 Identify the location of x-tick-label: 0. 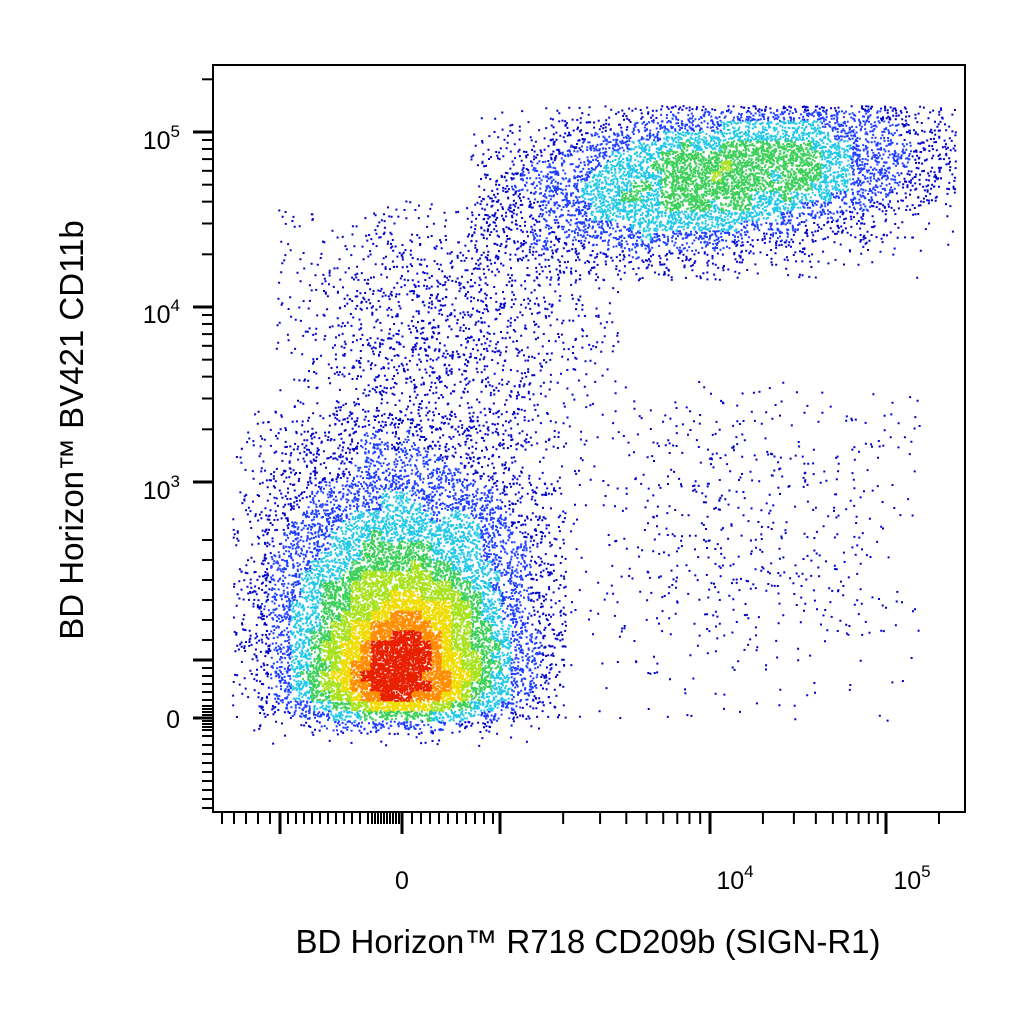
(402, 881).